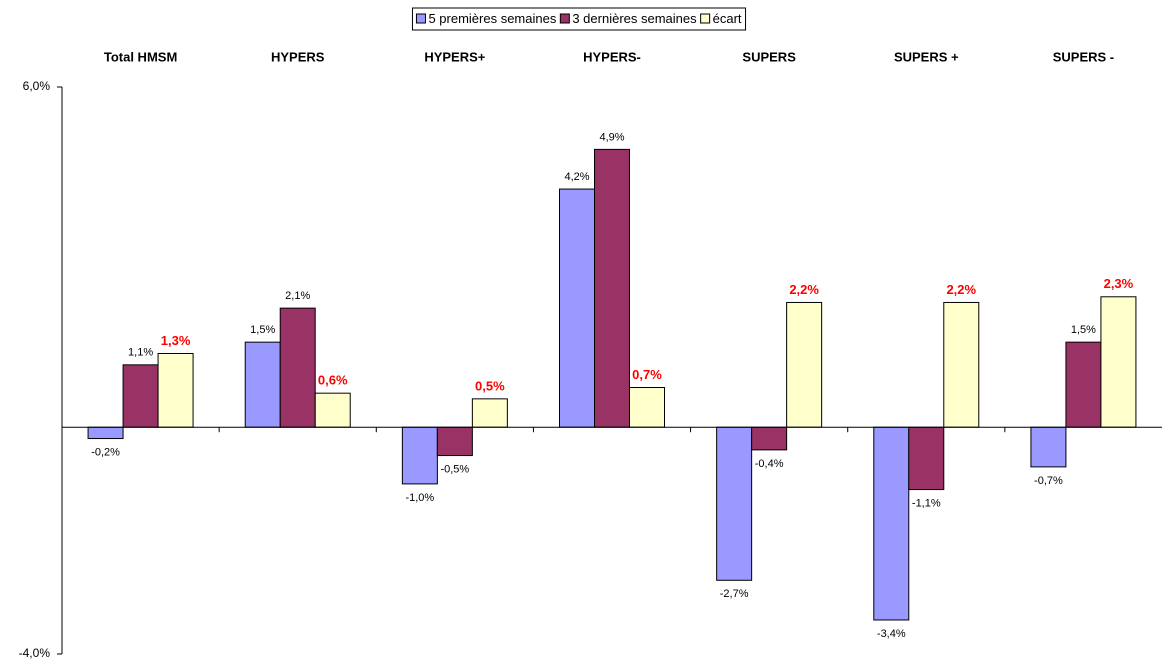 Image resolution: width=1162 pixels, height=659 pixels. I want to click on value-label: 2,3%, so click(1119, 283).